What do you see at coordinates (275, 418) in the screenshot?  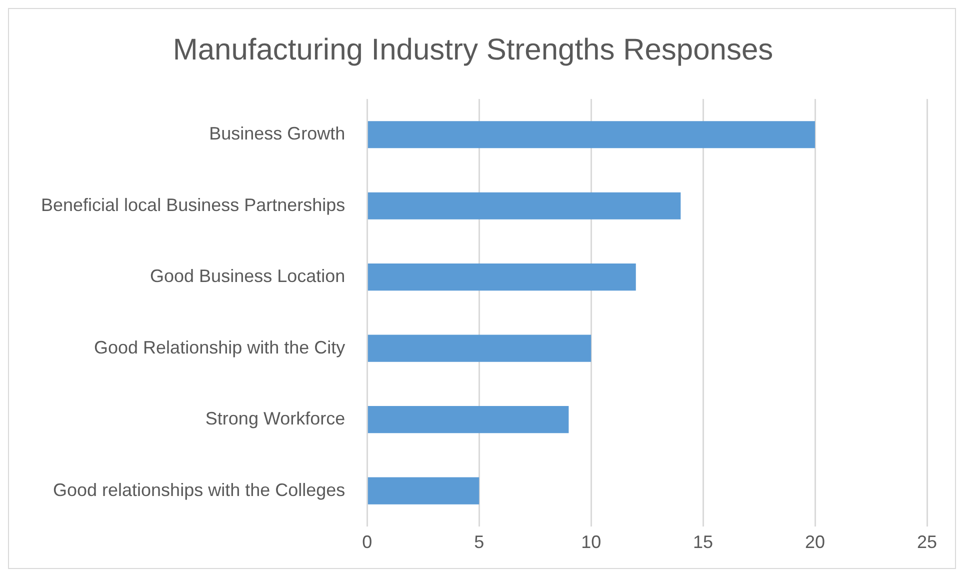 I see `y-tick-label: Strong Workforce` at bounding box center [275, 418].